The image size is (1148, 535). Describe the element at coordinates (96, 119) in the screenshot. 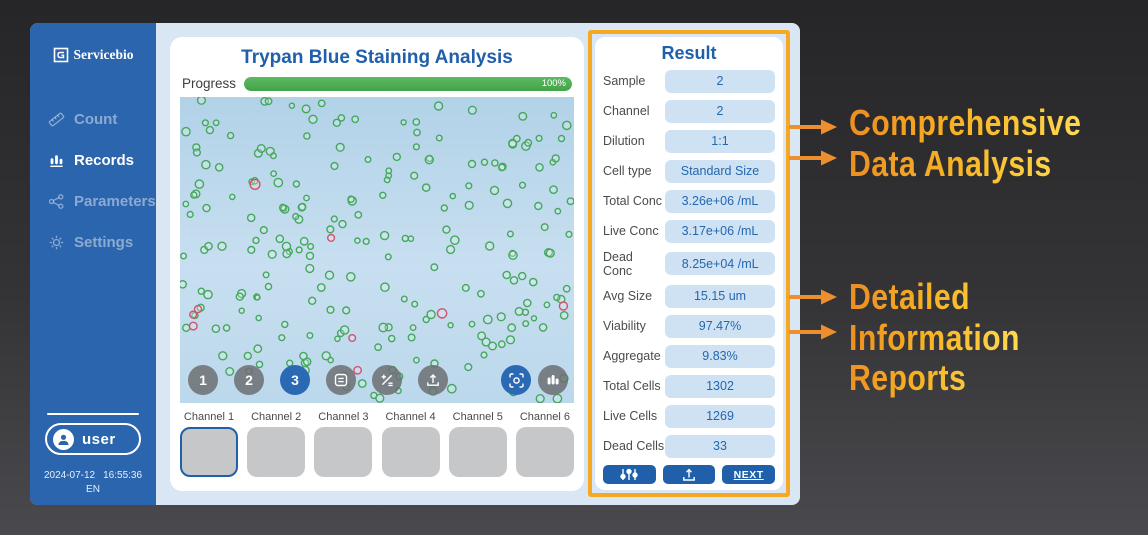

I see `sidebar-item-label: Count` at that location.